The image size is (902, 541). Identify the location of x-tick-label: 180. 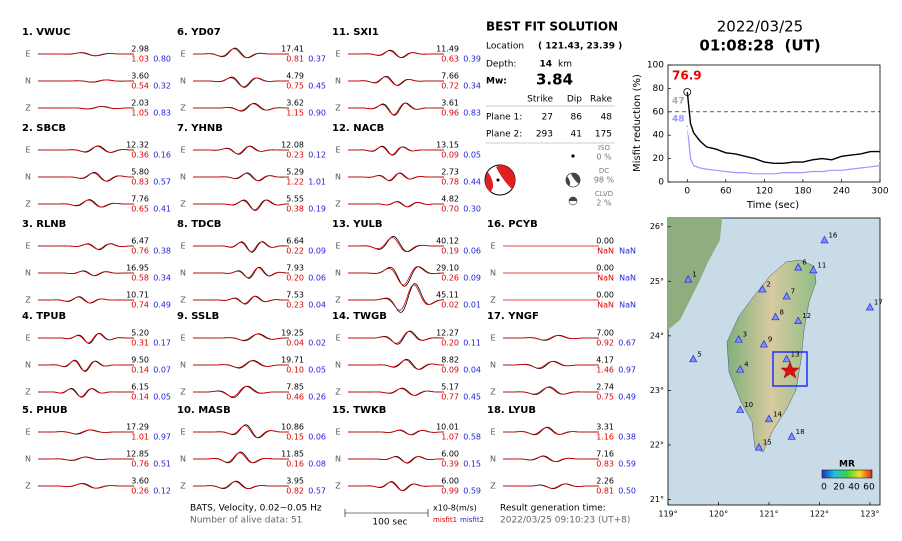
(802, 192).